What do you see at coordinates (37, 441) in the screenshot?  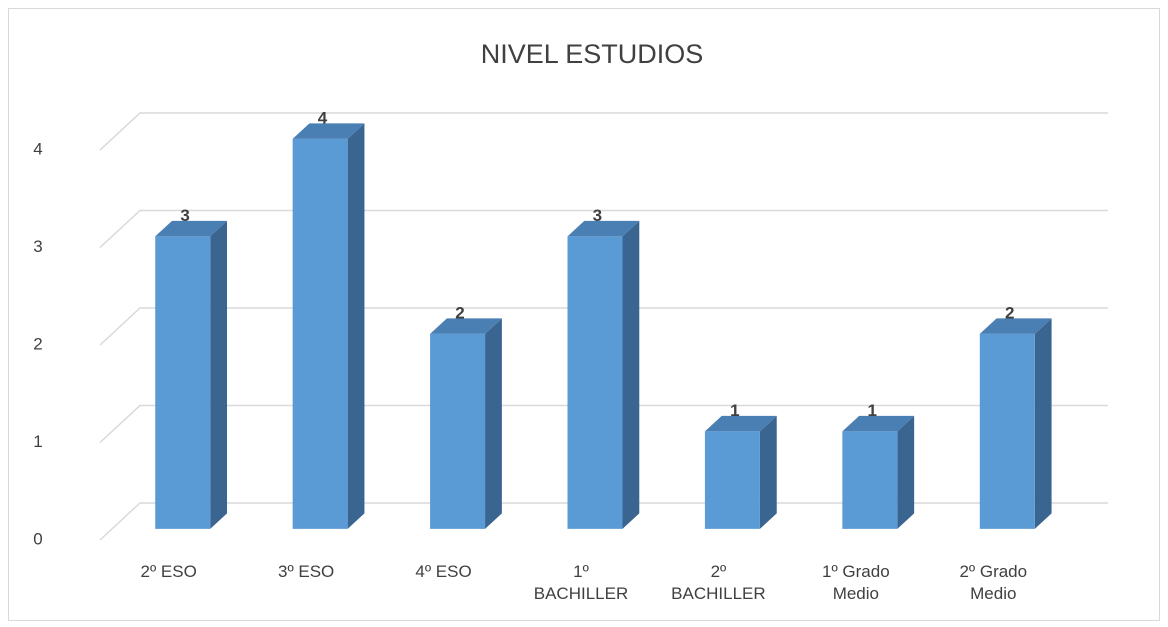 I see `y-tick-label: 1` at bounding box center [37, 441].